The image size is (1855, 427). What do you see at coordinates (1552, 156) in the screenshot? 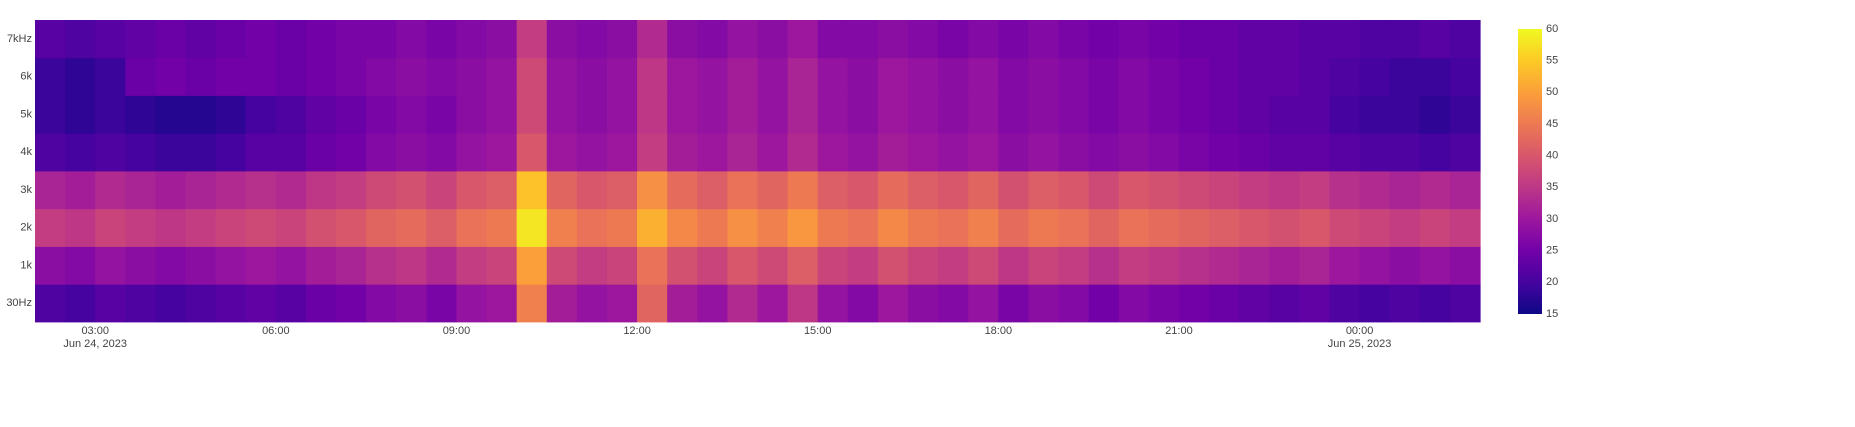
I see `colorbar-tick-label: 40` at bounding box center [1552, 156].